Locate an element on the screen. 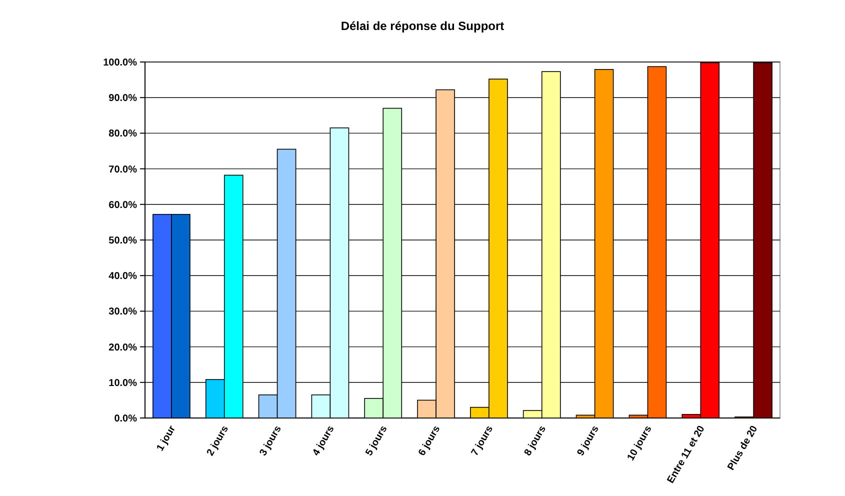 This screenshot has height=496, width=845. chart-title: Délai de réponse du Support is located at coordinates (422, 26).